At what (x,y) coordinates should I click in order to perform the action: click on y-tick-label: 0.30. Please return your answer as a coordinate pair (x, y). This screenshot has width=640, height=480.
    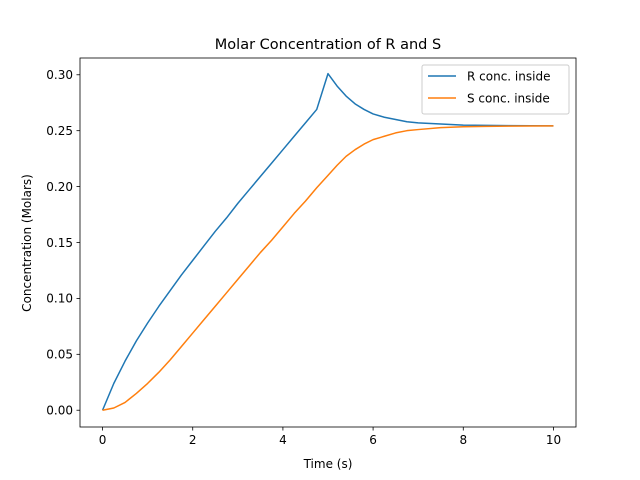
    Looking at the image, I should click on (59, 75).